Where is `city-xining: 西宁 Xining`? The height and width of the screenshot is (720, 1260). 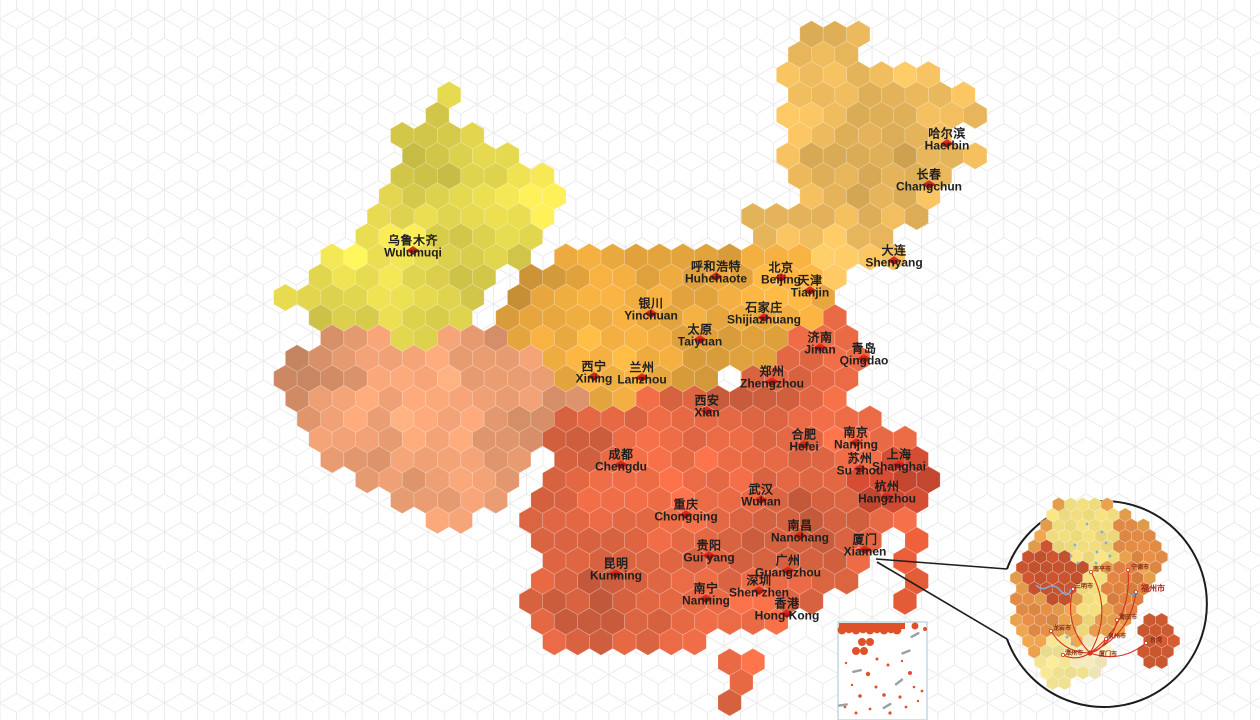
city-xining: 西宁 Xining is located at coordinates (594, 372).